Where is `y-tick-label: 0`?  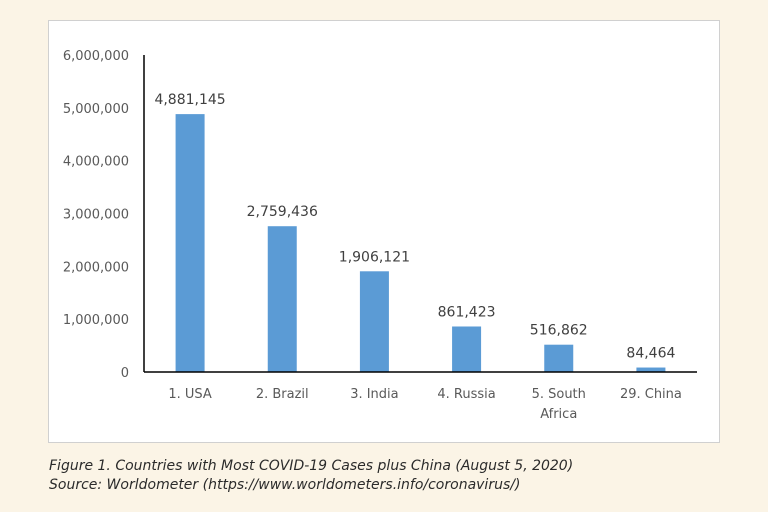 y-tick-label: 0 is located at coordinates (125, 373).